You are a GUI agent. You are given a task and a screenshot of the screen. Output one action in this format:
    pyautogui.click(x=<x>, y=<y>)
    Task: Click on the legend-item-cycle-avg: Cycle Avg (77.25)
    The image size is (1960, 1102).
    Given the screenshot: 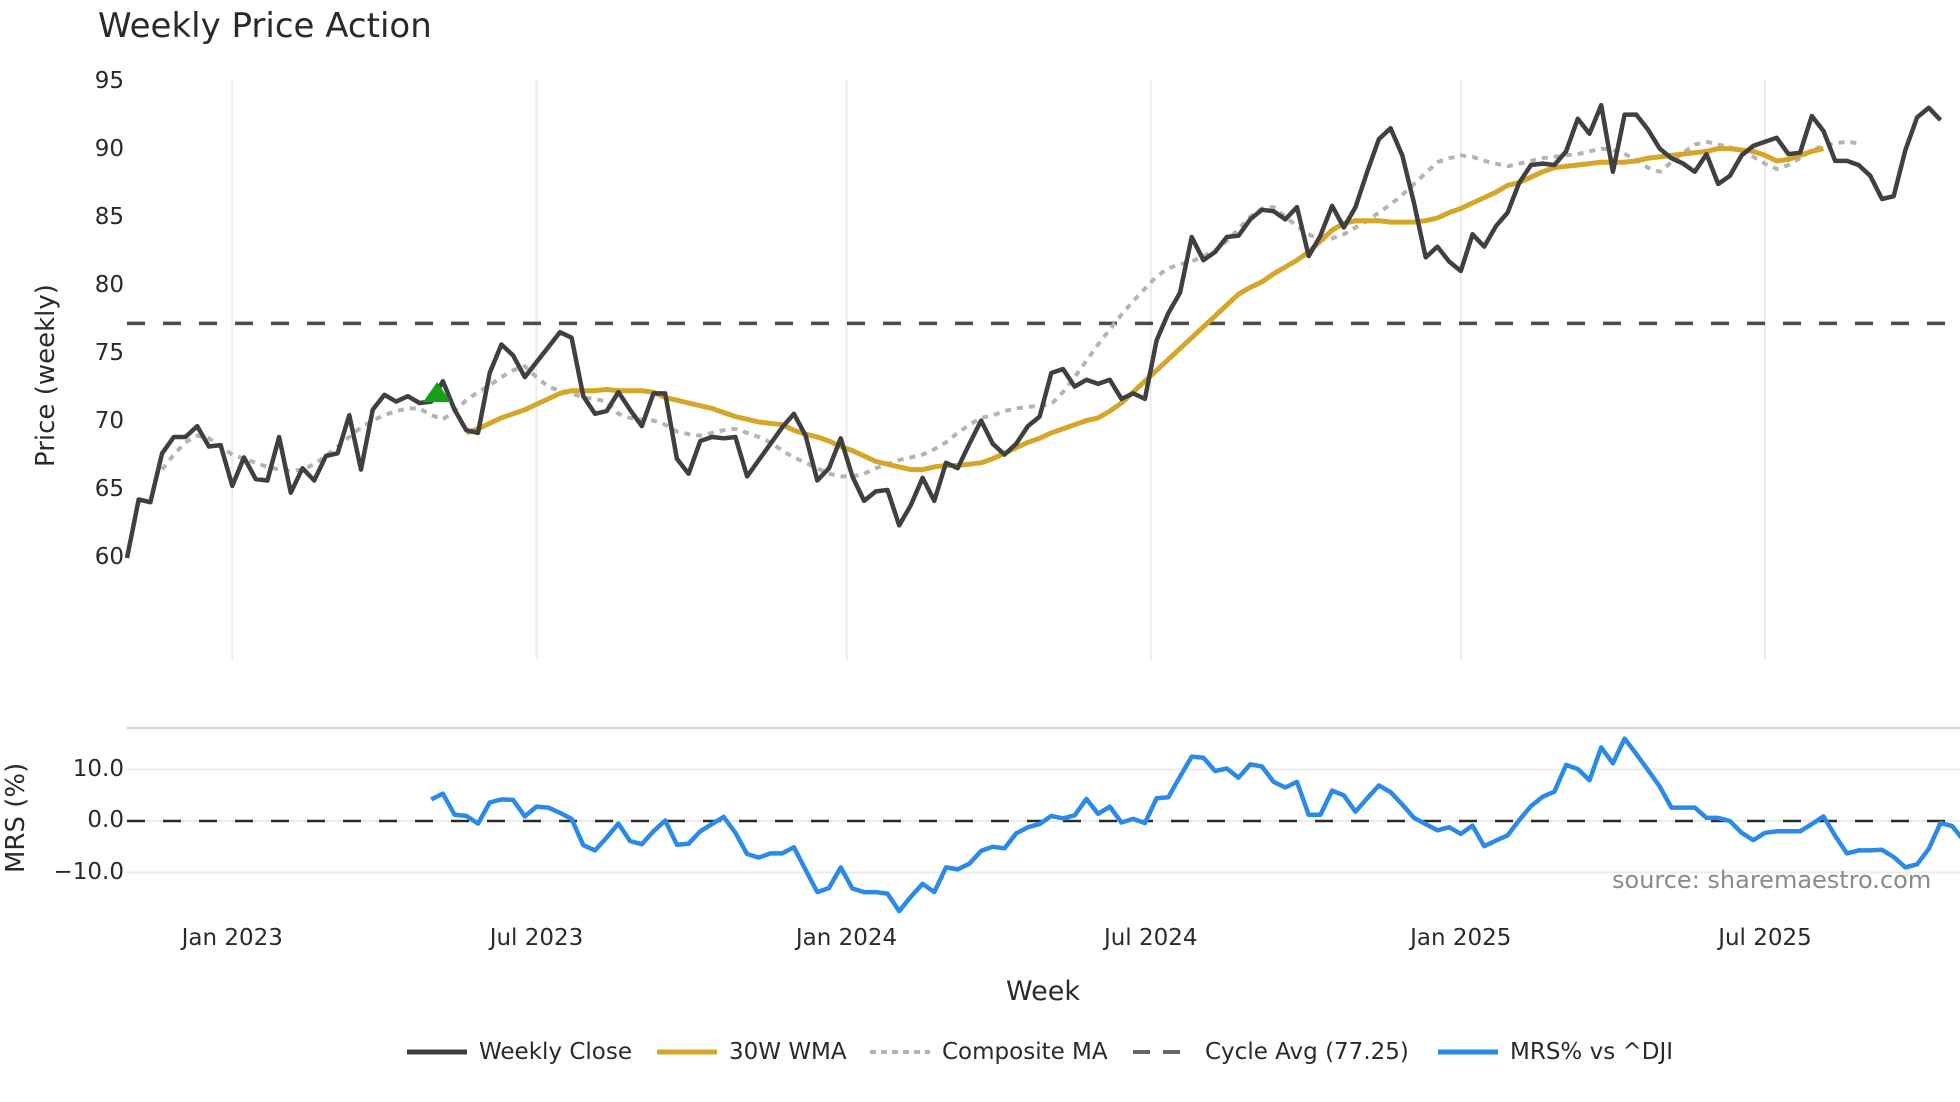 What is the action you would take?
    pyautogui.click(x=1271, y=1052)
    